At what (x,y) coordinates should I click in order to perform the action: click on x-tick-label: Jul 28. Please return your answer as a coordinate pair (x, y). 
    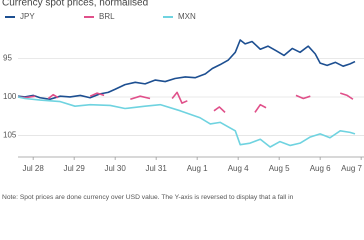
    Looking at the image, I should click on (33, 168).